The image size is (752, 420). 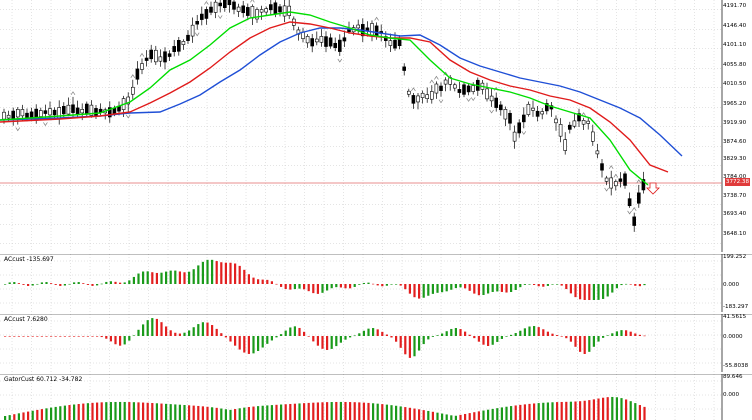 What do you see at coordinates (361, 397) in the screenshot?
I see `grid` at bounding box center [361, 397].